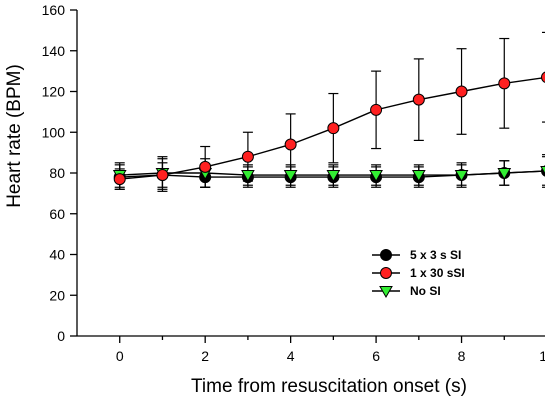 This screenshot has height=407, width=545. What do you see at coordinates (376, 356) in the screenshot?
I see `x-tick-label: 6` at bounding box center [376, 356].